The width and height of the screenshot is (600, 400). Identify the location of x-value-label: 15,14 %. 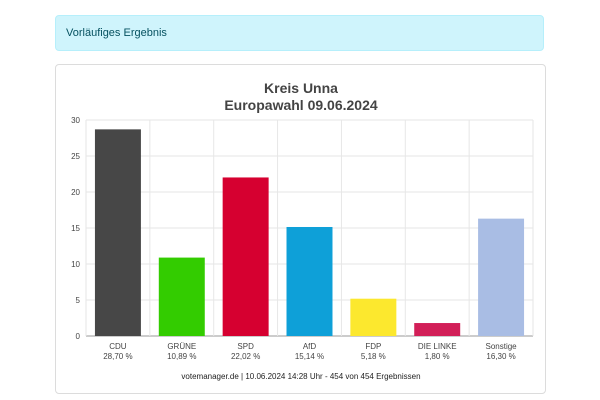
(309, 356).